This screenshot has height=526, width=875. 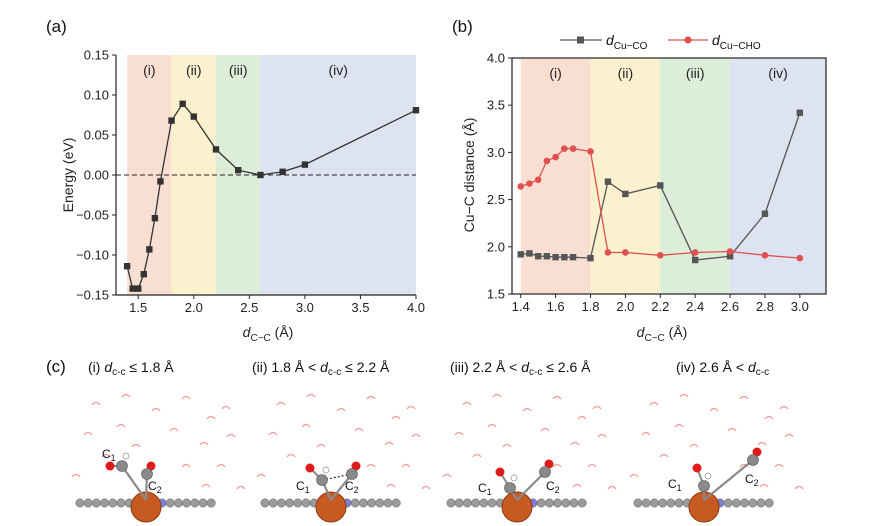 I want to click on legend-cu-co-label: dCu−CO, so click(x=627, y=42).